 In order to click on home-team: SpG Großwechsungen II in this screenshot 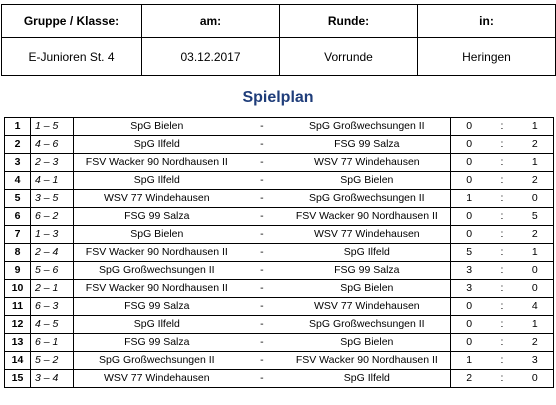, I will do `click(156, 270)`.